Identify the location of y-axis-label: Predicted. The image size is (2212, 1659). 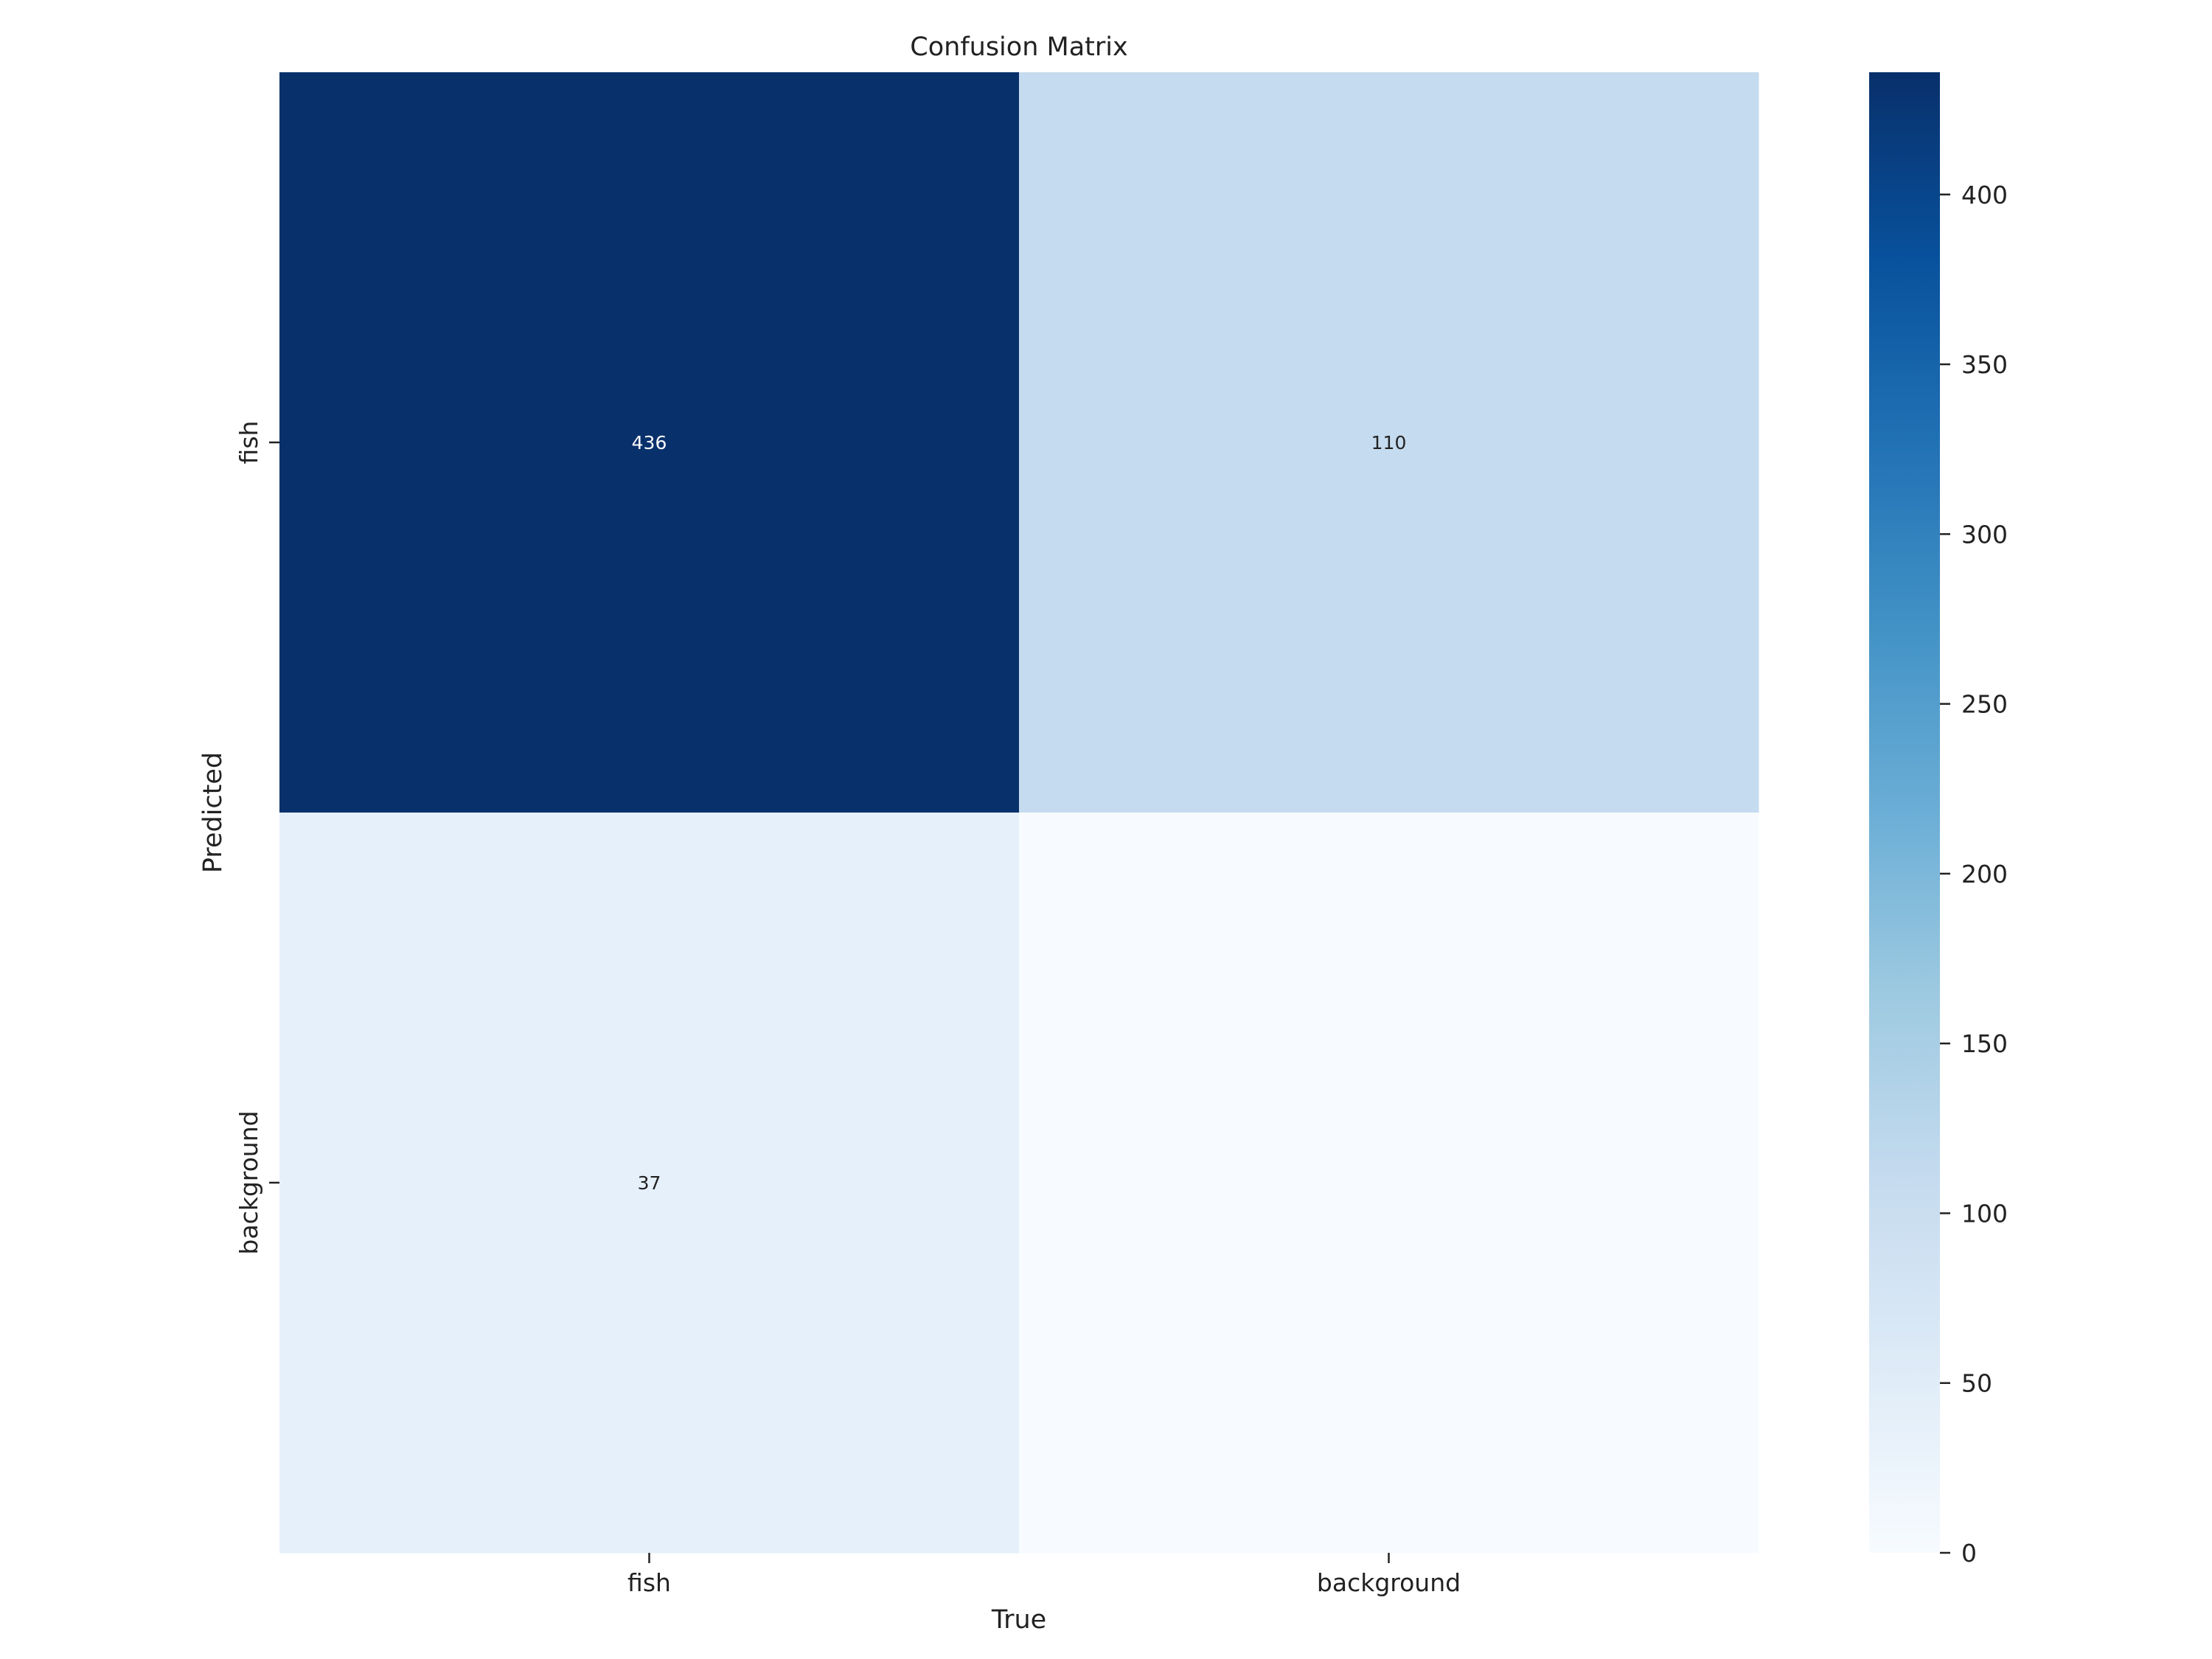
(213, 812).